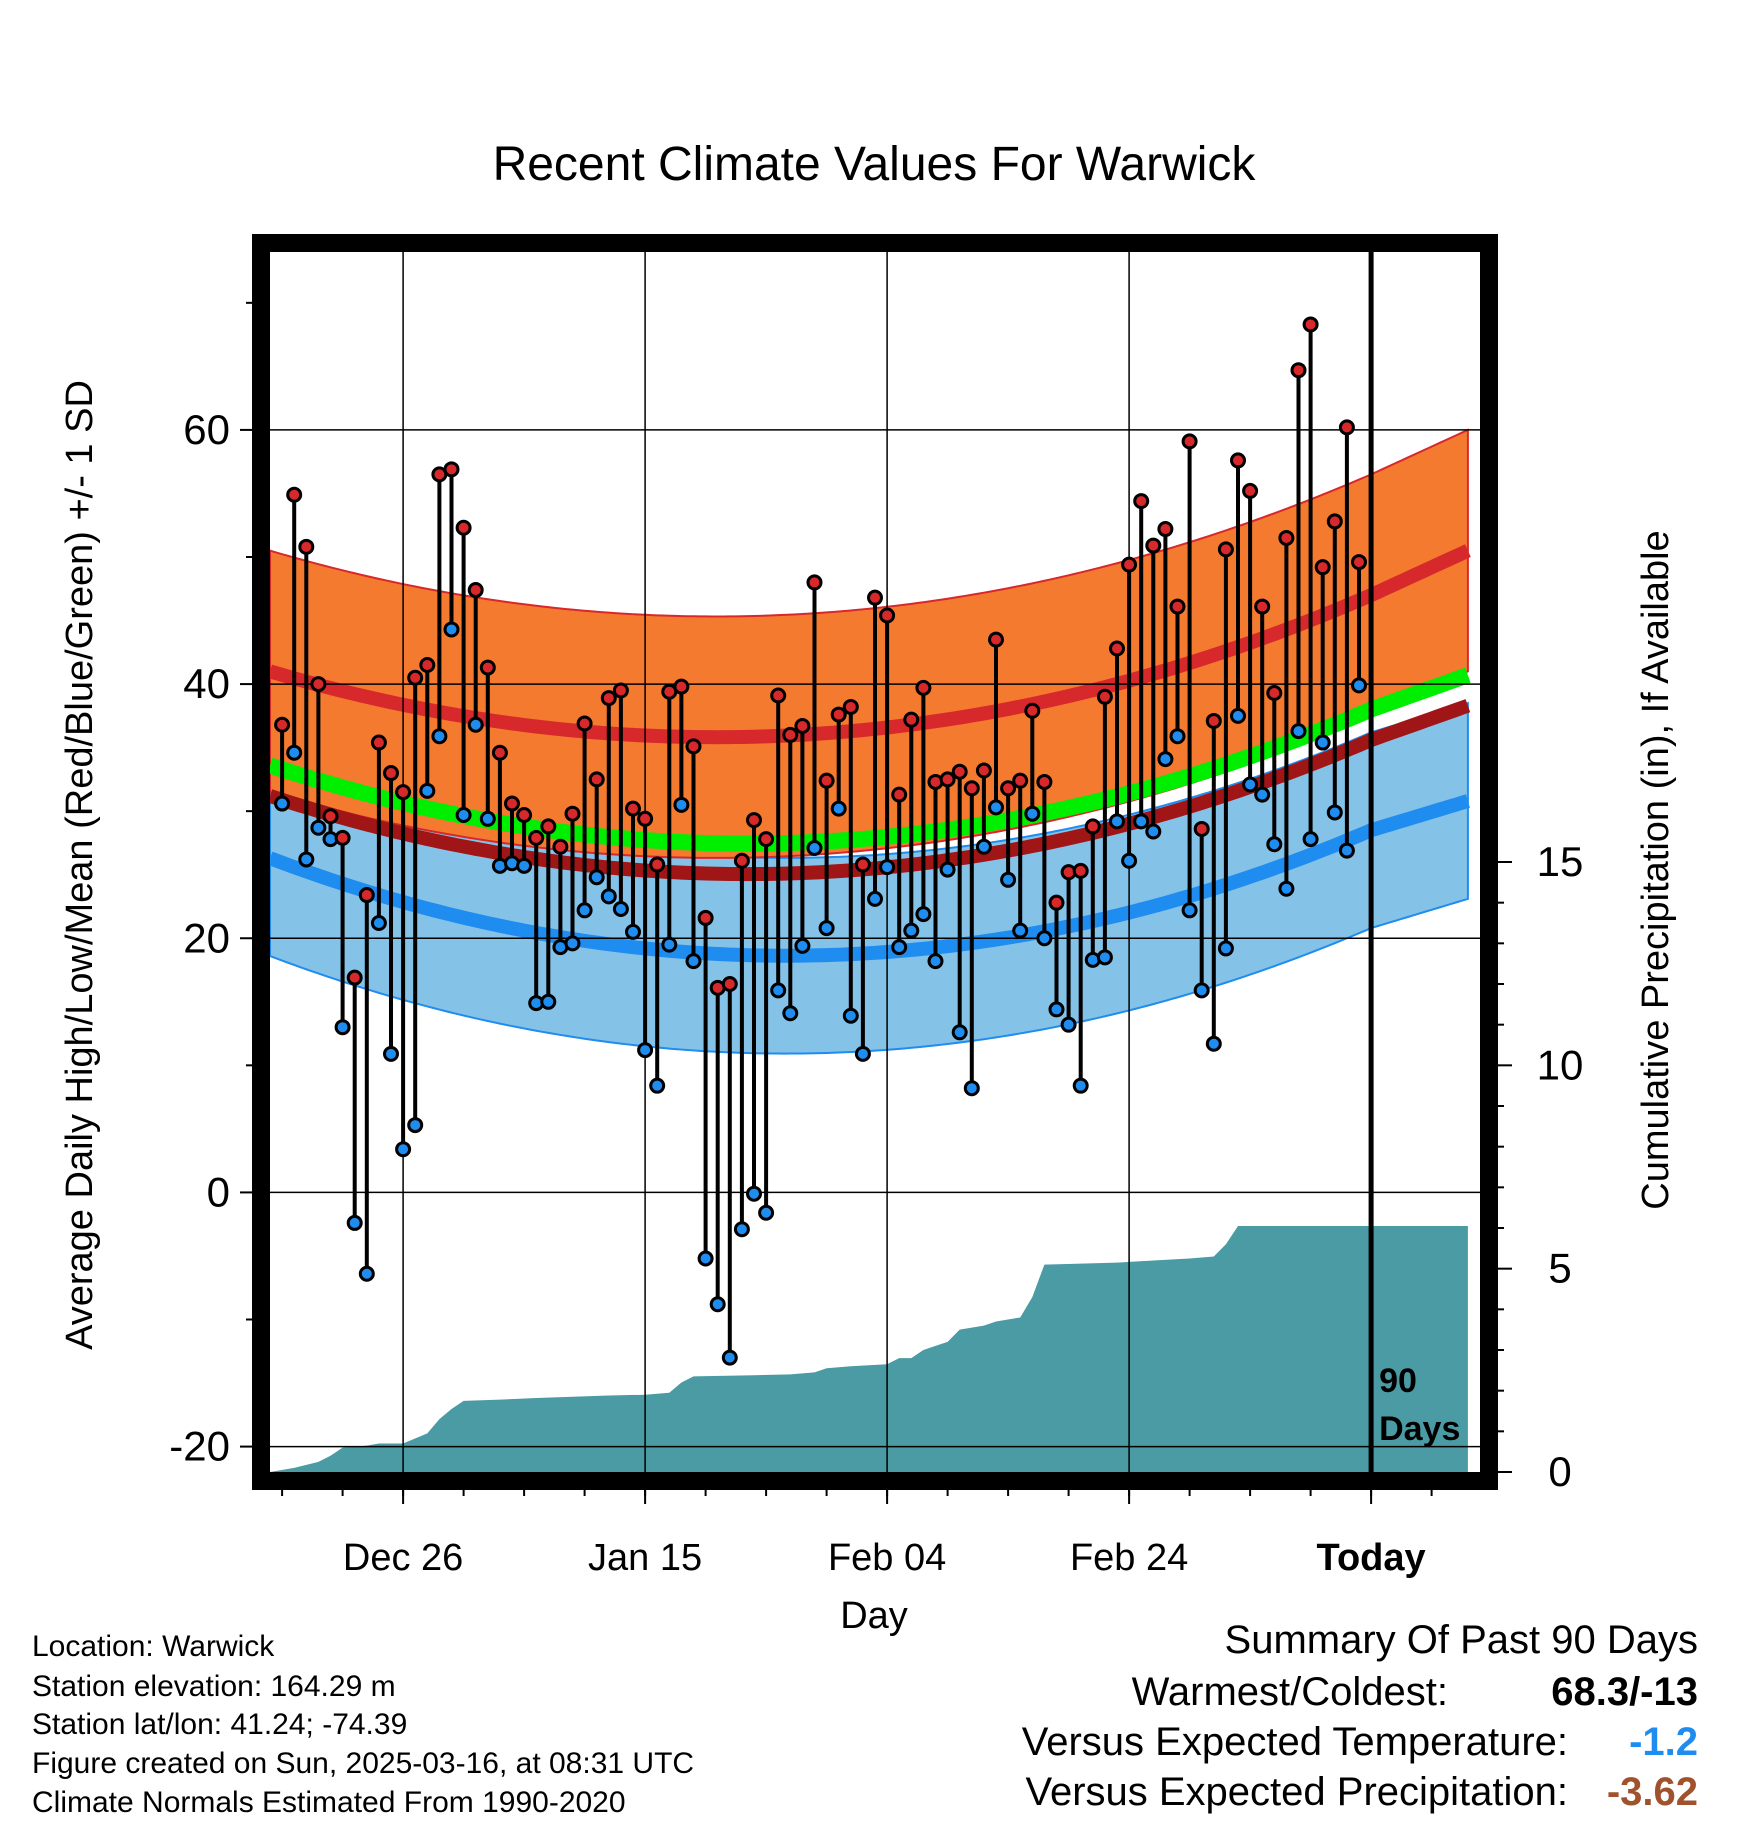  What do you see at coordinates (214, 1686) in the screenshot?
I see `footer-elevation: Station elevation: 164.29 m` at bounding box center [214, 1686].